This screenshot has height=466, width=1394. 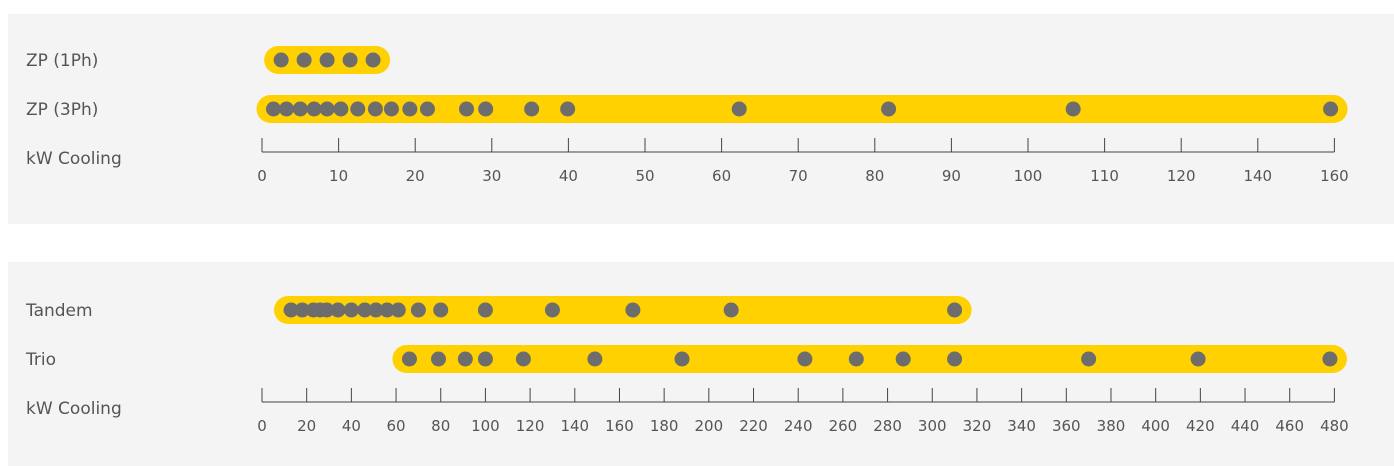 What do you see at coordinates (491, 176) in the screenshot?
I see `x-tick-label: 30` at bounding box center [491, 176].